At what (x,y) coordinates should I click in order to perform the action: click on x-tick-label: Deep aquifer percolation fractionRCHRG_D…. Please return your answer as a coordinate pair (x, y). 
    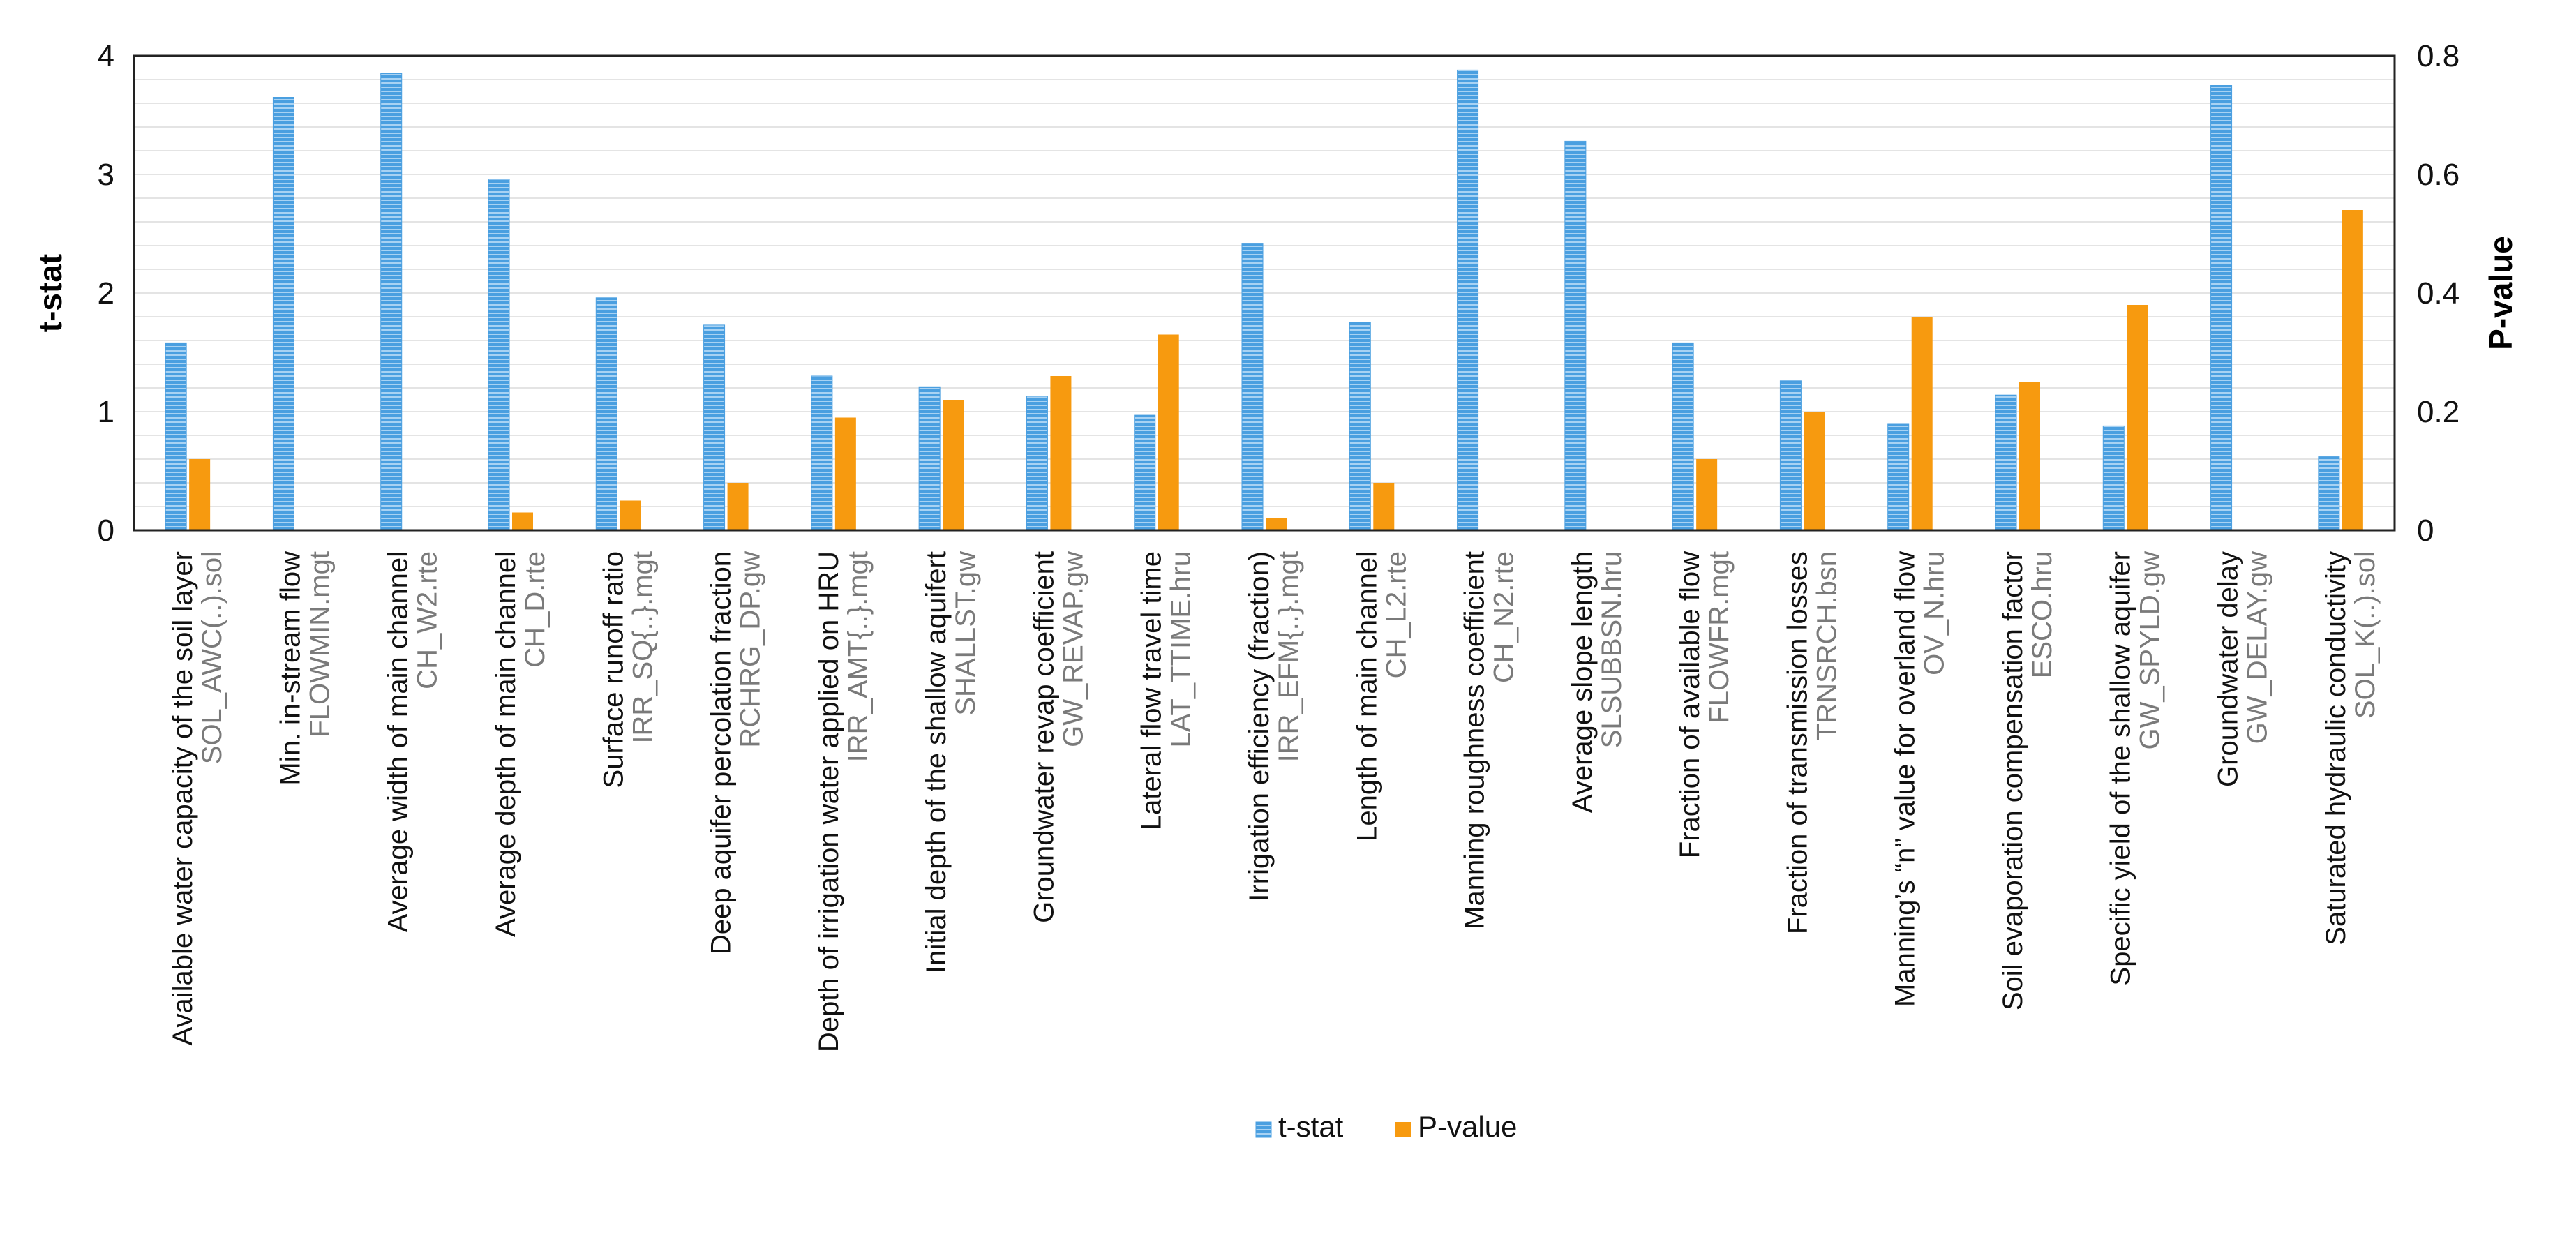
    Looking at the image, I should click on (736, 753).